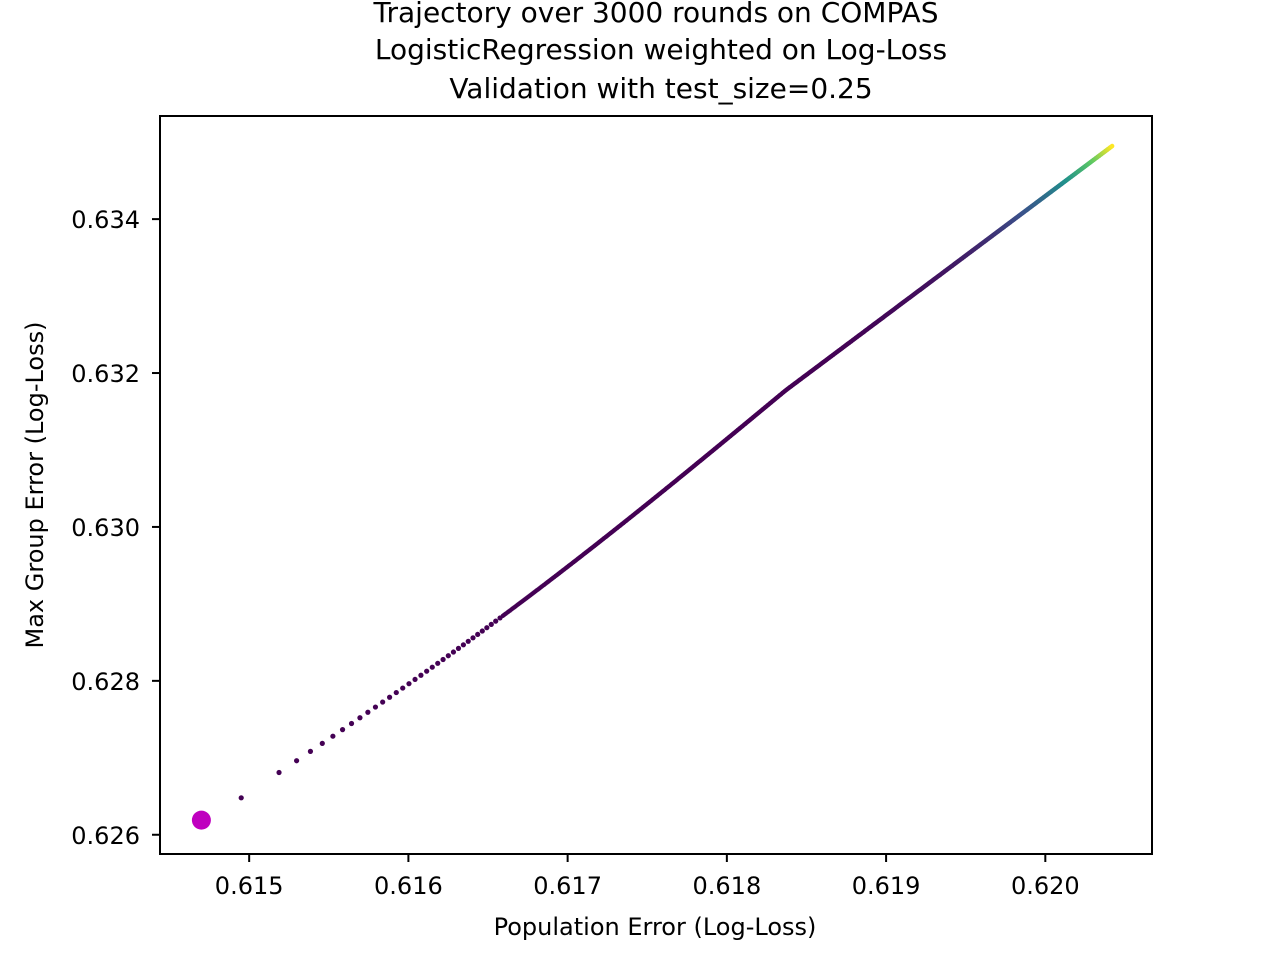  I want to click on highlight-point, so click(201, 820).